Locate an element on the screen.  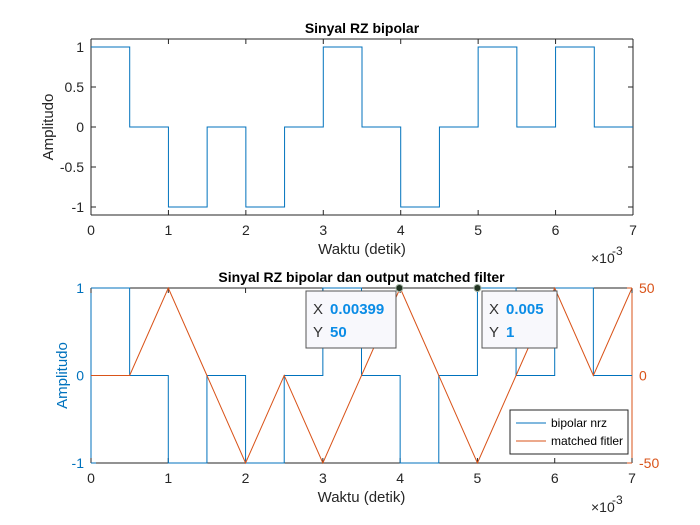
legend-label: matched fitler is located at coordinates (587, 441).